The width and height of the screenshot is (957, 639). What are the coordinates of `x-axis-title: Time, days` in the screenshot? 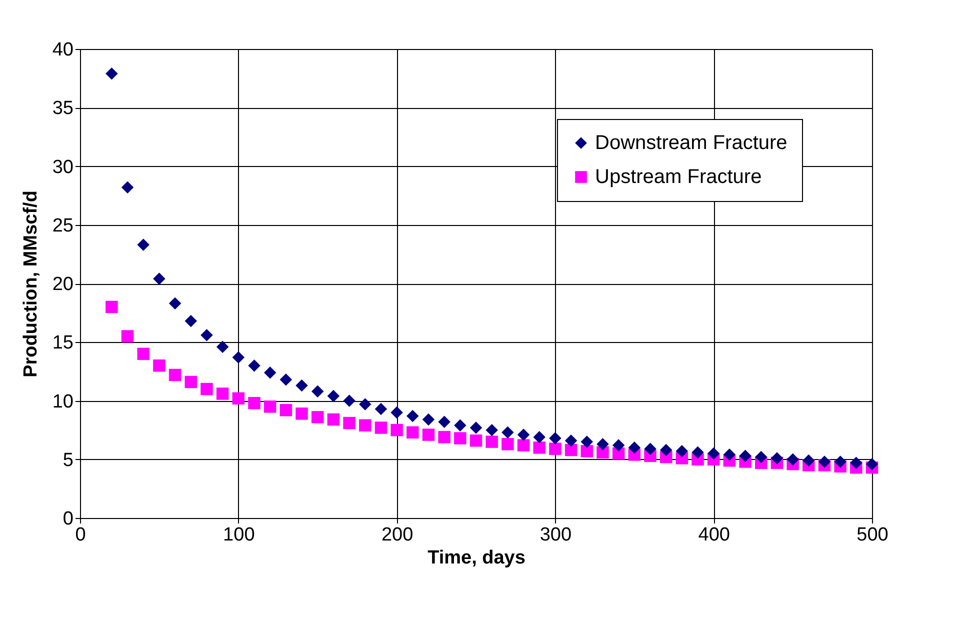 It's located at (477, 558).